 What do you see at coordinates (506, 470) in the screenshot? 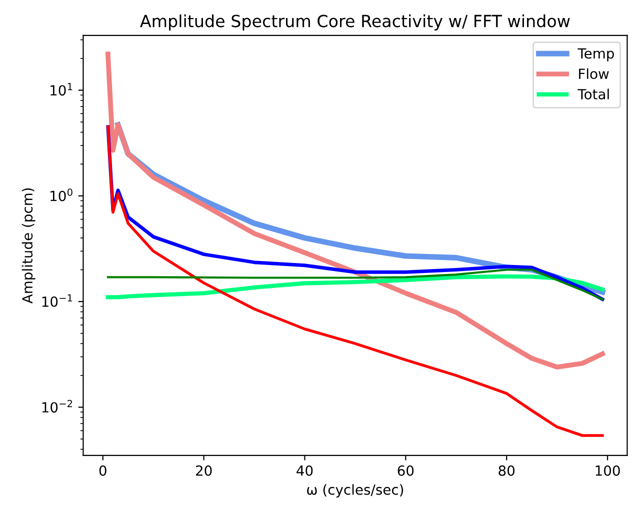
I see `x-tick-label: 80` at bounding box center [506, 470].